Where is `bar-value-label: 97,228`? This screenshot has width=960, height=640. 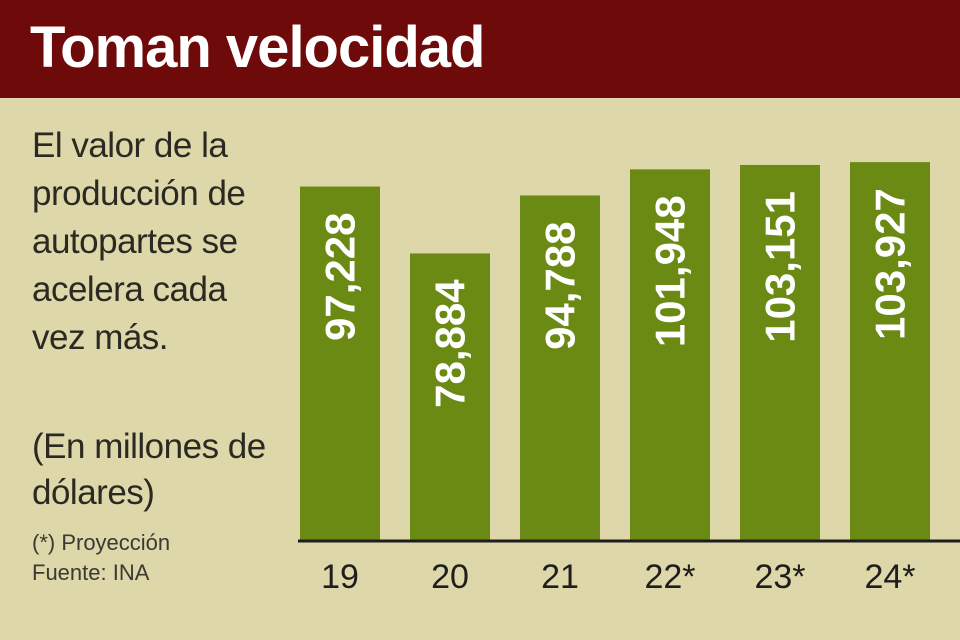
bar-value-label: 97,228 is located at coordinates (340, 277).